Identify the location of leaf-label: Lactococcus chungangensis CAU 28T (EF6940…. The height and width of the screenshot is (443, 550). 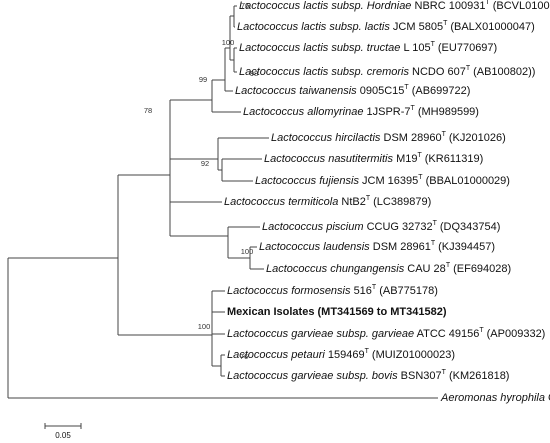
(388, 268).